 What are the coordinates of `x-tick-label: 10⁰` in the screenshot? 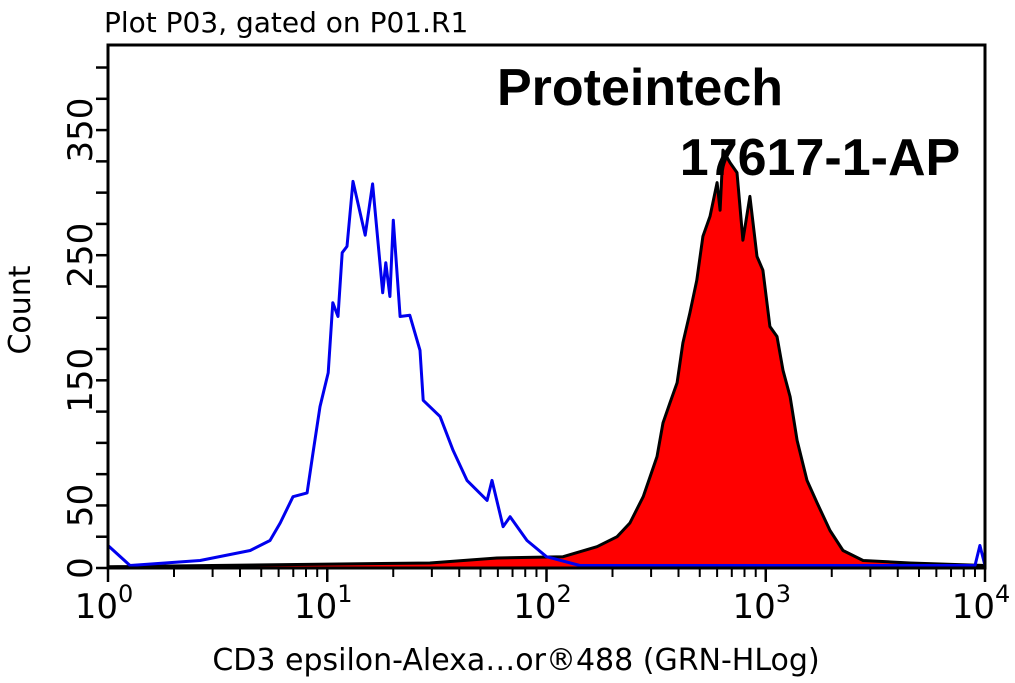 It's located at (104, 603).